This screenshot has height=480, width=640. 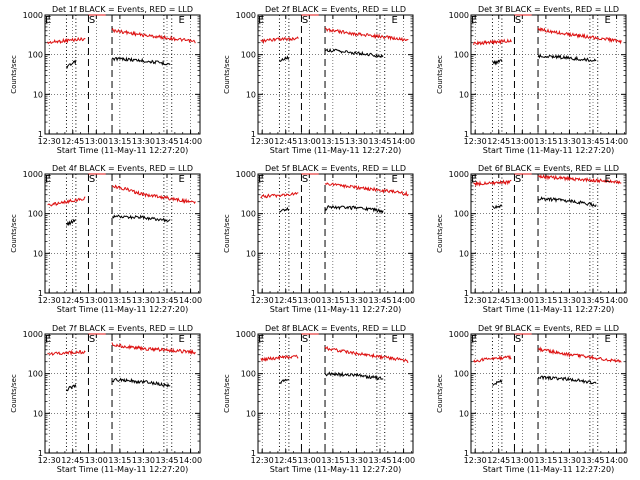 What do you see at coordinates (548, 168) in the screenshot?
I see `chart-title: Det 6f BLACK = Events, RED = LLD` at bounding box center [548, 168].